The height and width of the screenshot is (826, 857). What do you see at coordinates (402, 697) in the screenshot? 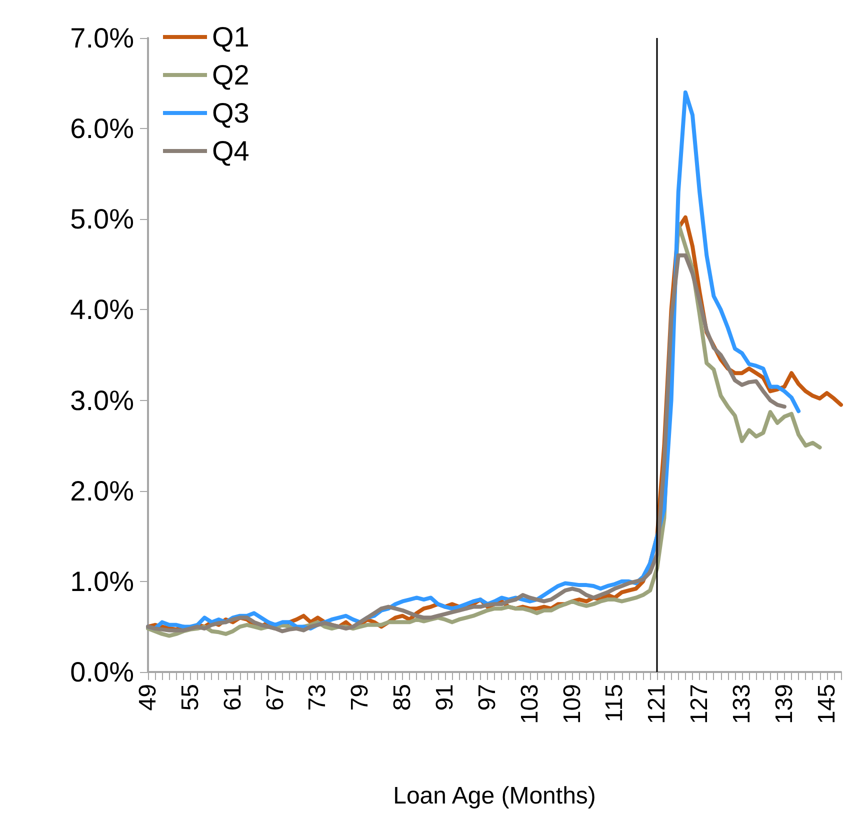
I see `x-tick-label: 85` at bounding box center [402, 697].